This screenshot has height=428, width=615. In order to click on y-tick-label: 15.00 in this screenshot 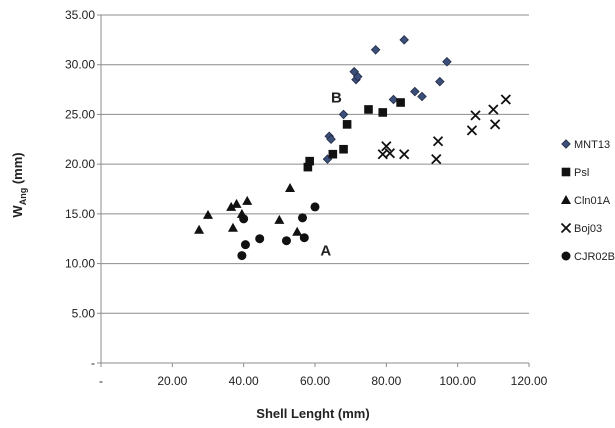, I will do `click(80, 214)`.